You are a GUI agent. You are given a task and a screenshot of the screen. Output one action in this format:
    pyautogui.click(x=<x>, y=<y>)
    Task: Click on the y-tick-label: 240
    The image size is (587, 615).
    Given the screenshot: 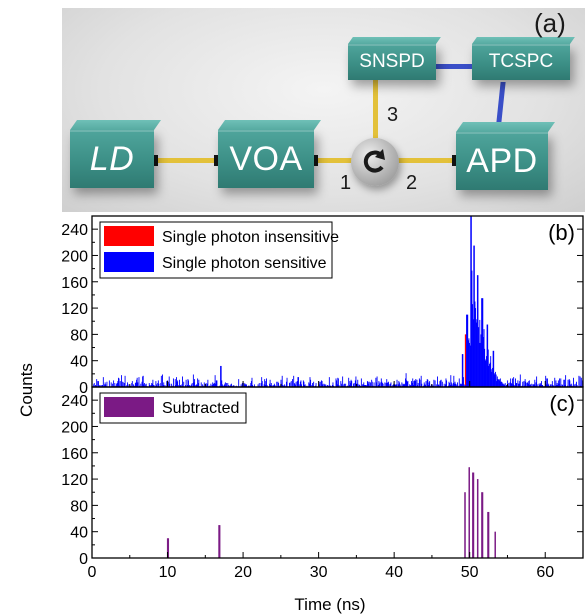 What is the action you would take?
    pyautogui.click(x=74, y=230)
    